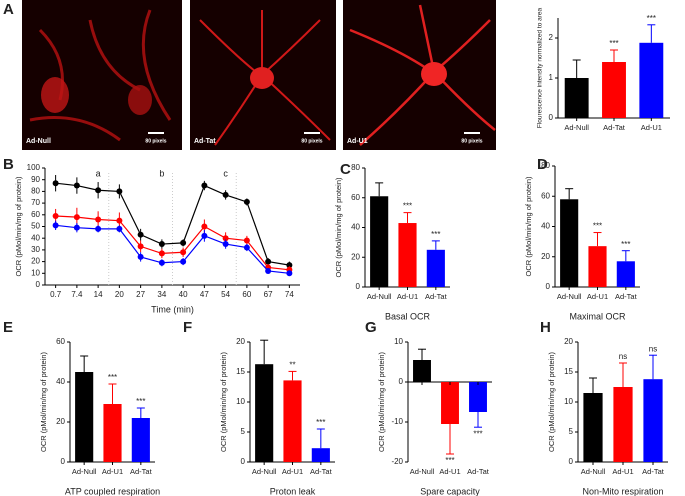 The height and width of the screenshot is (496, 685). What do you see at coordinates (408, 316) in the screenshot?
I see `x-axis-label: Basal OCR` at bounding box center [408, 316].